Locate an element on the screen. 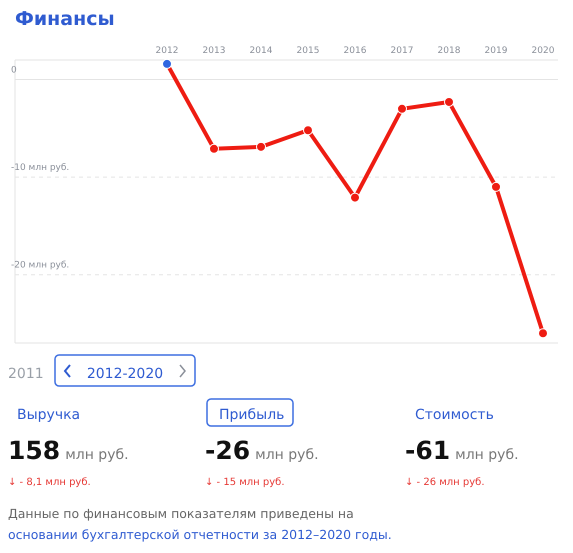 This screenshot has height=553, width=573. text: Данные по финансовым показателям приведены на is located at coordinates (181, 513).